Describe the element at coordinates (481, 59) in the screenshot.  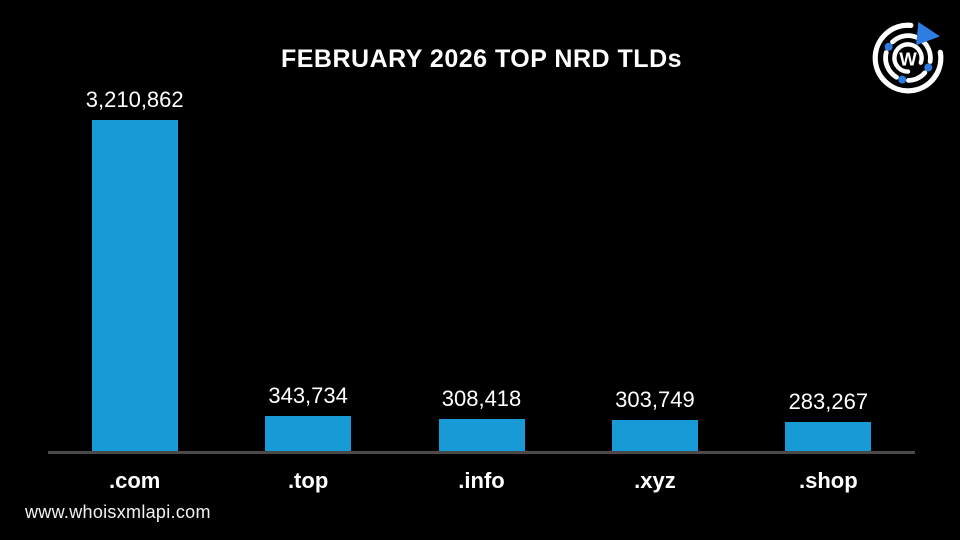
I see `chart-title: FEBRUARY 2026 TOP NRD TLDs` at that location.